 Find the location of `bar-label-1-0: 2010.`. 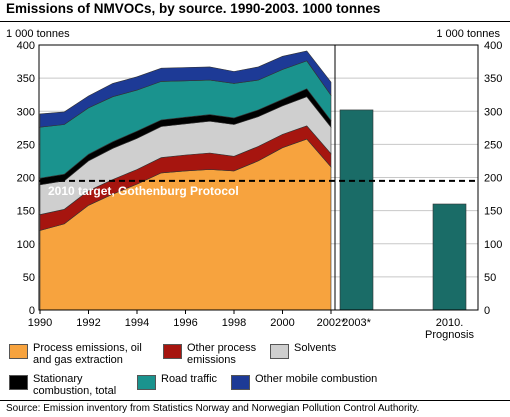

bar-label-1-0: 2010. is located at coordinates (450, 323).